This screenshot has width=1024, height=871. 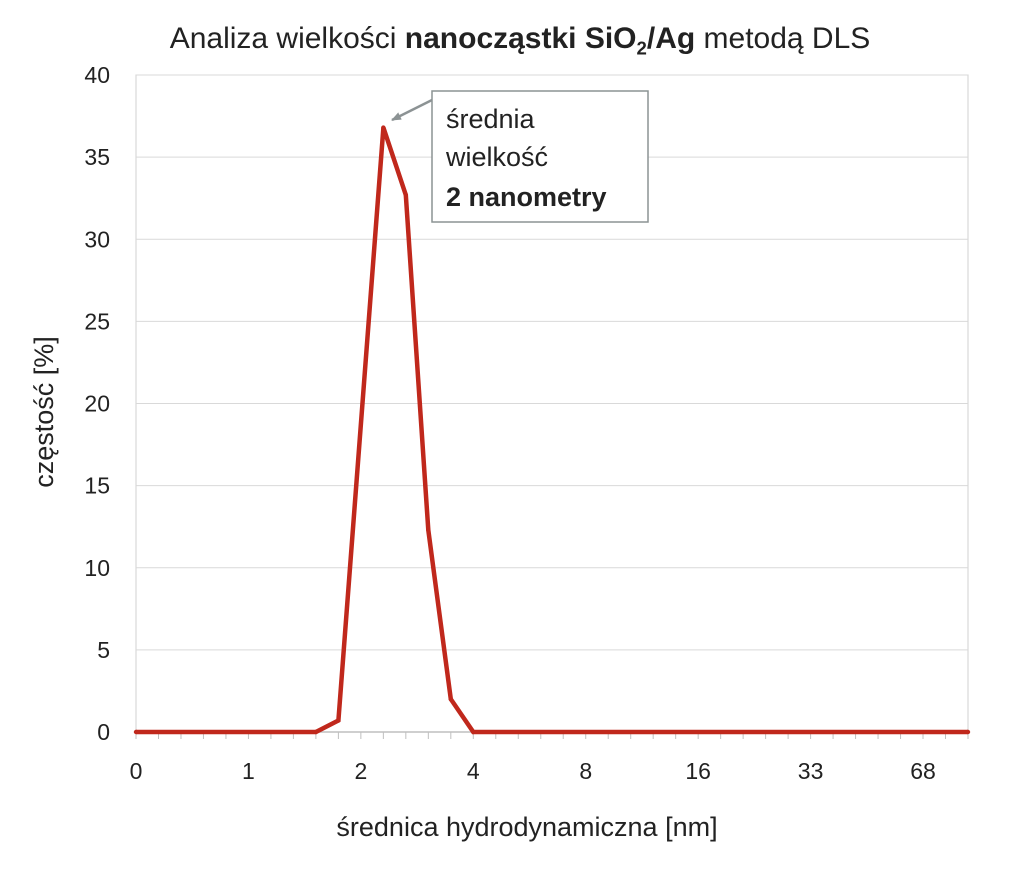 What do you see at coordinates (783, 38) in the screenshot?
I see `title-part-3: metodą DLS` at bounding box center [783, 38].